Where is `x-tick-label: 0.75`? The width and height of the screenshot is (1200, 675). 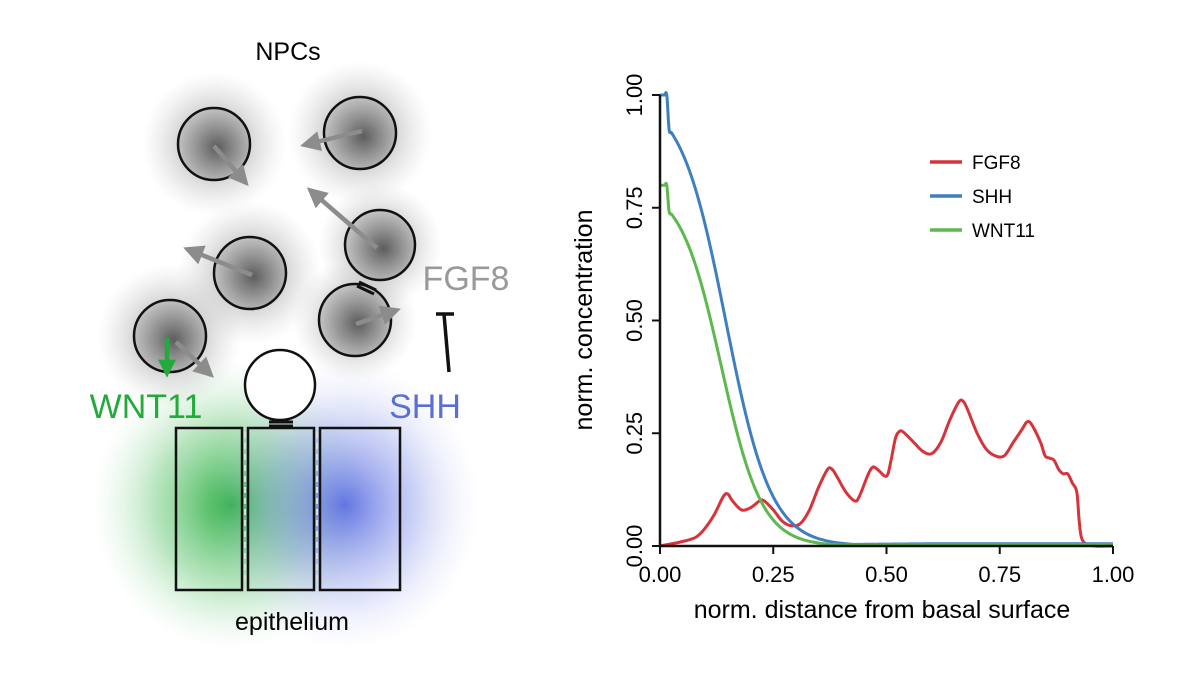
x-tick-label: 0.75 is located at coordinates (999, 574).